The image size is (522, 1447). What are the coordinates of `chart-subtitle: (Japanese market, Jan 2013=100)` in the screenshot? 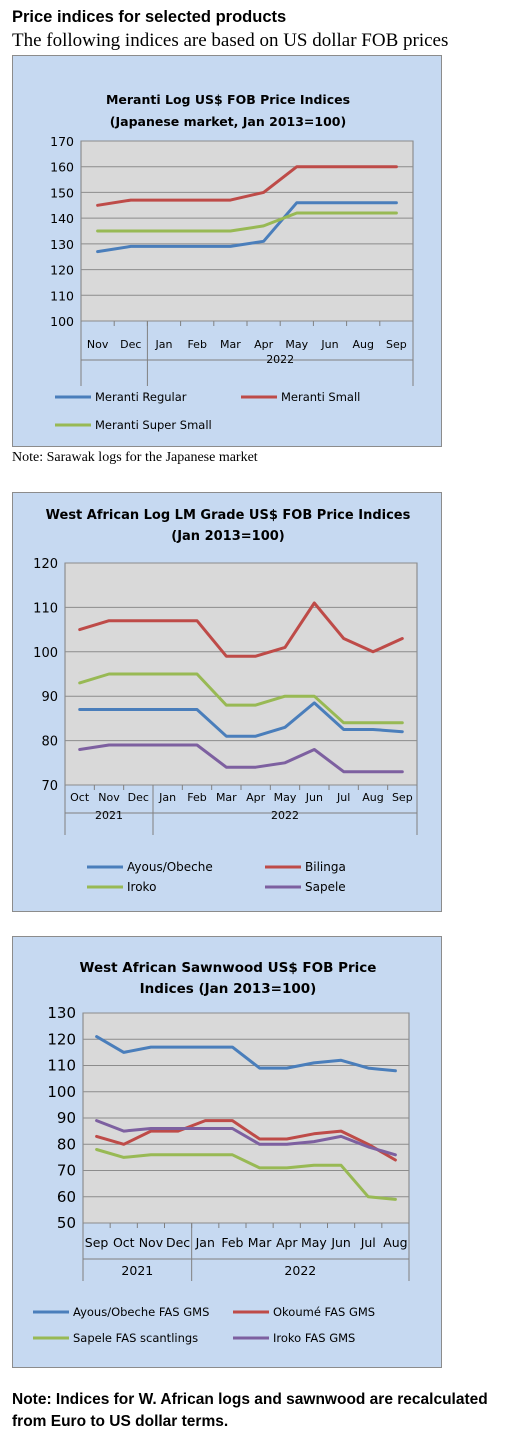 It's located at (228, 121).